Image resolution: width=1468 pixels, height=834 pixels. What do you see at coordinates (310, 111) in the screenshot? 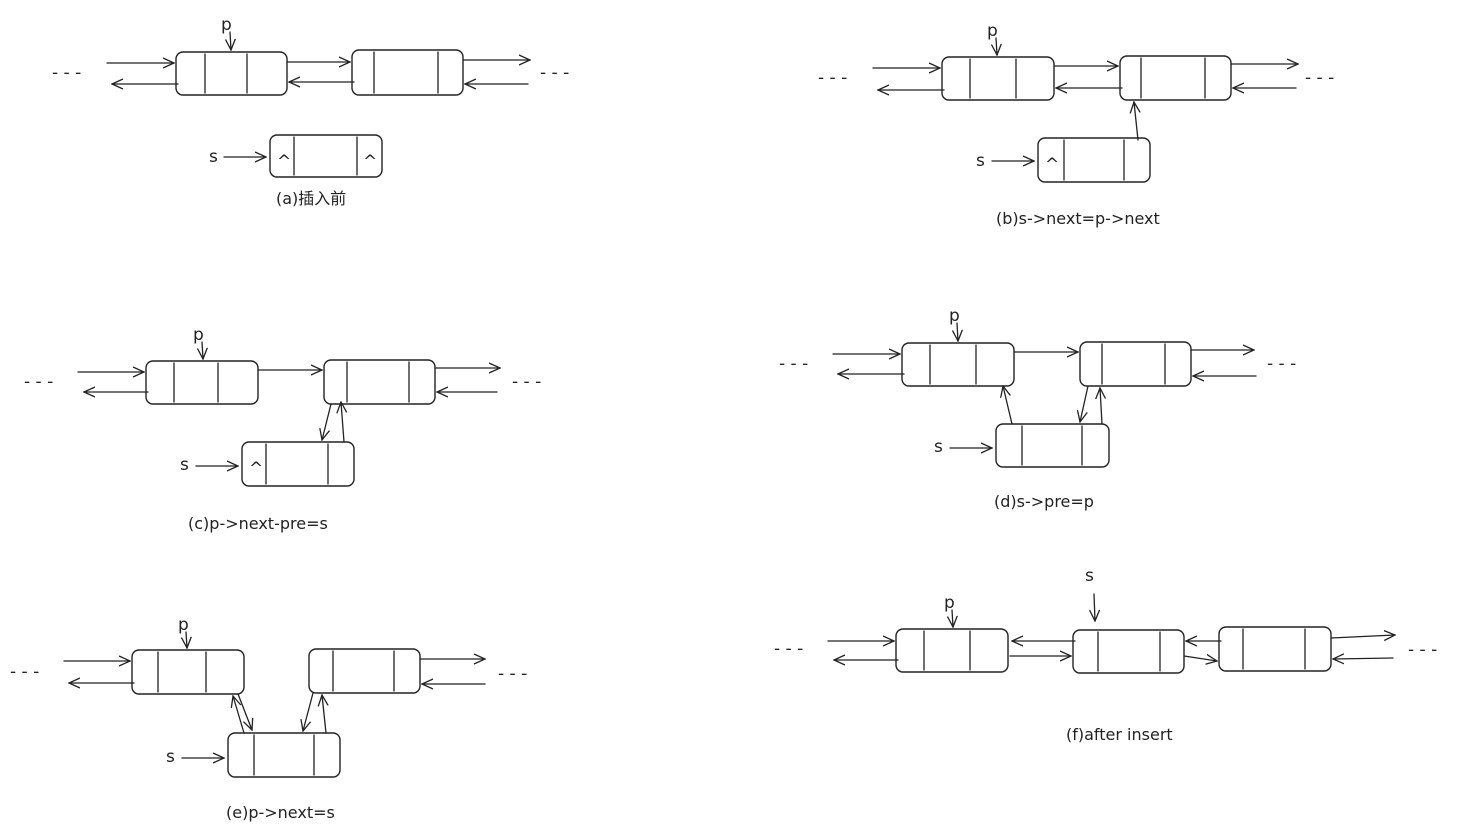
I see `panel-a: - - - - - - p s ^ ^ (a)插入前` at bounding box center [310, 111].